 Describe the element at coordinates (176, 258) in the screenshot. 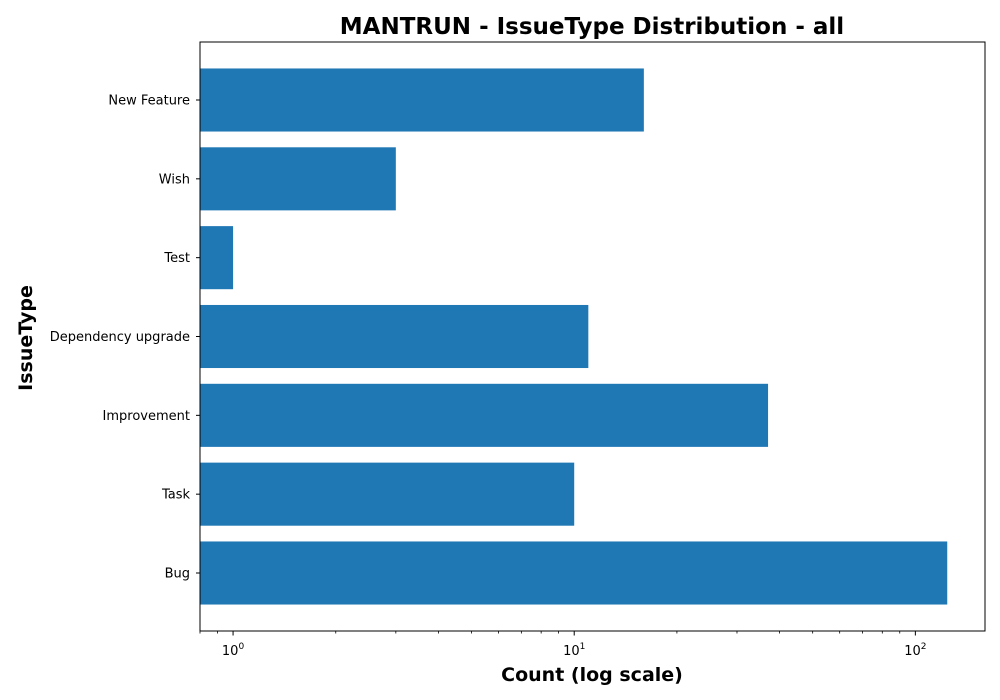

I see `y-tick-label: Test` at that location.